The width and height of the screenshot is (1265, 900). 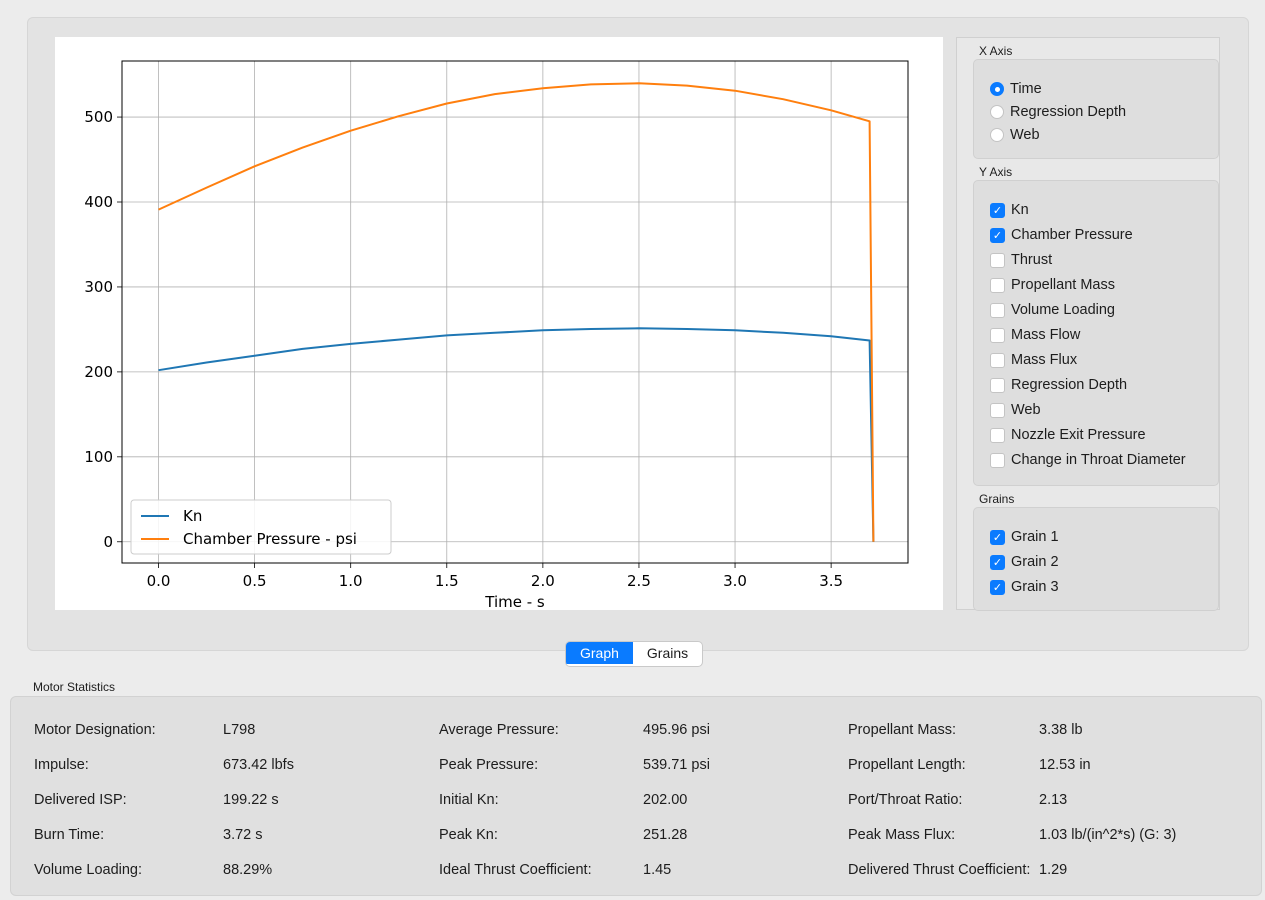 What do you see at coordinates (676, 730) in the screenshot?
I see `stat-value-average-pressure: 495.96 psi` at bounding box center [676, 730].